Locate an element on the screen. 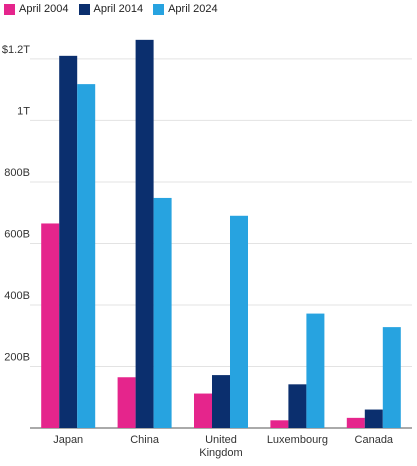 This screenshot has width=417, height=466. legend-swatch-2004 is located at coordinates (9, 9).